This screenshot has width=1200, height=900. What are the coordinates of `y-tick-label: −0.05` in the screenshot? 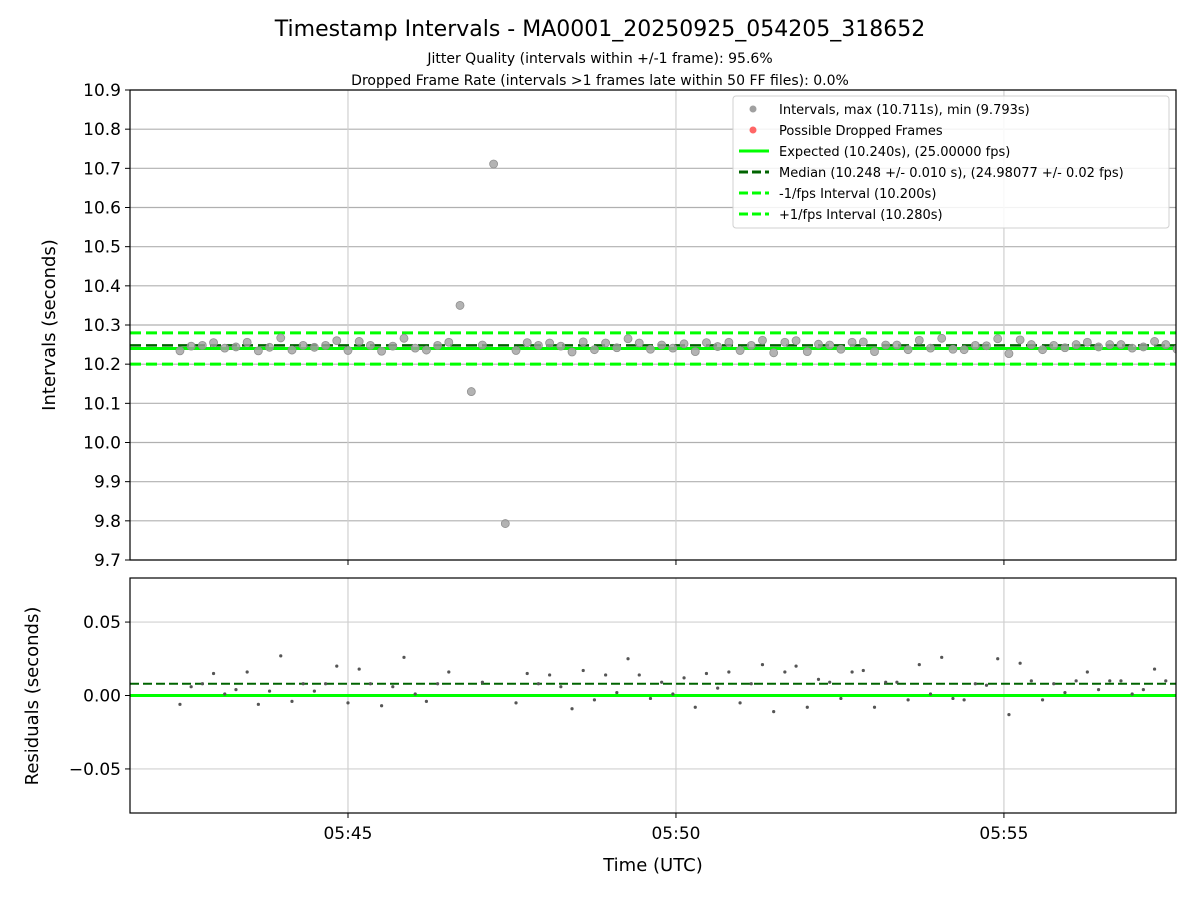 It's located at (95, 770).